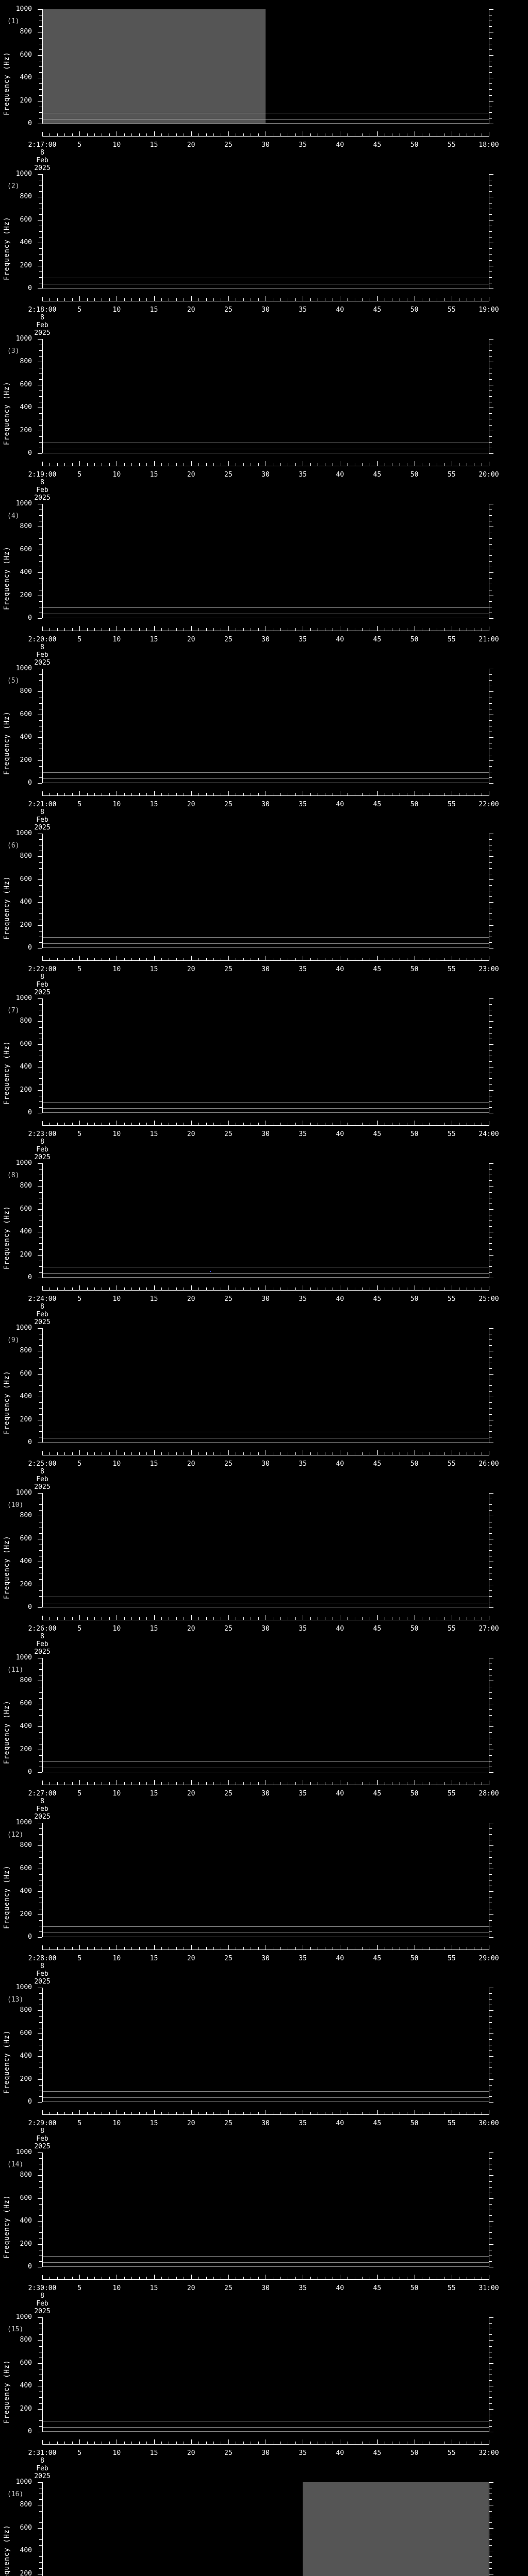 The image size is (528, 2576). I want to click on y-axis-tick-label: 0, so click(30, 2266).